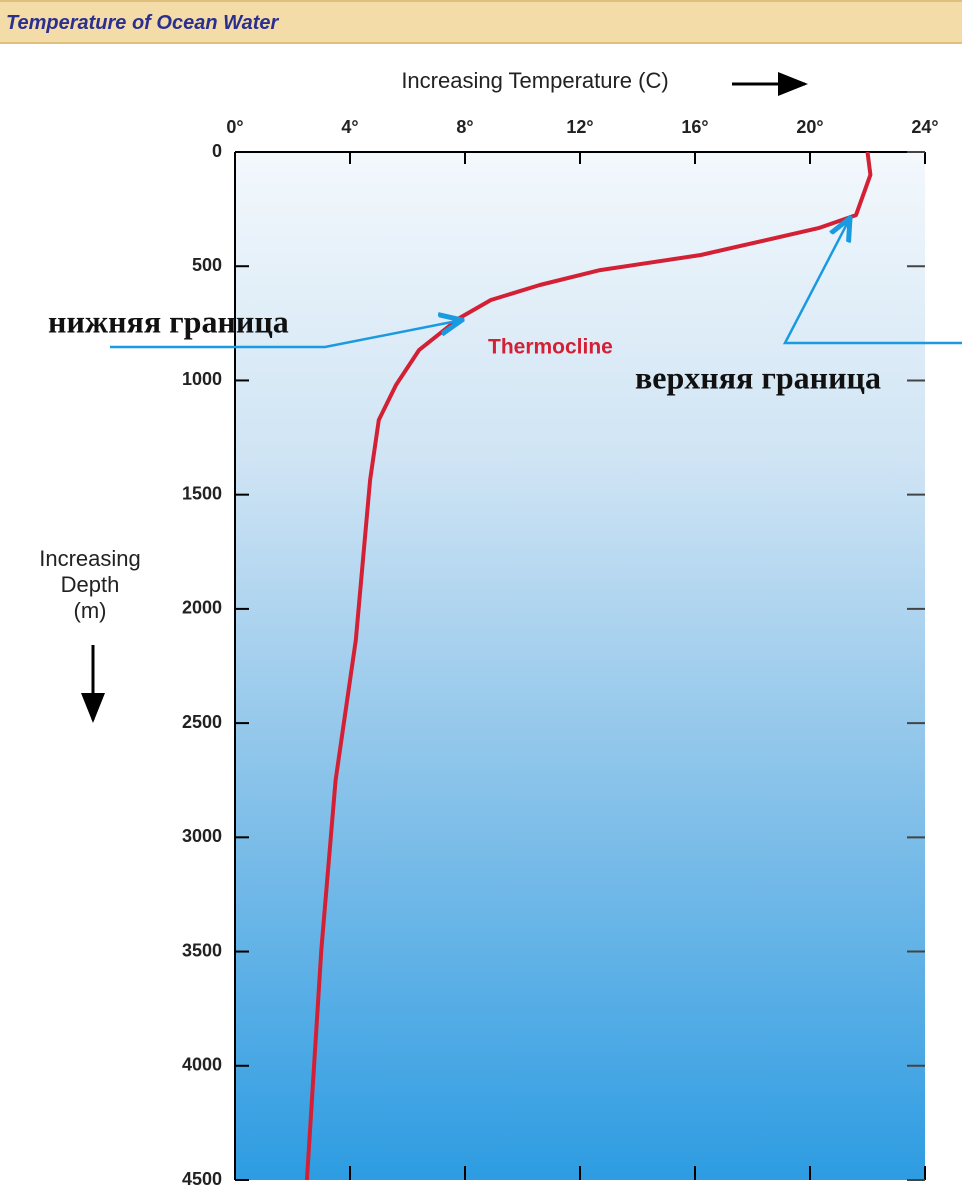 This screenshot has width=962, height=1200. I want to click on y-tick-label: 1500, so click(202, 493).